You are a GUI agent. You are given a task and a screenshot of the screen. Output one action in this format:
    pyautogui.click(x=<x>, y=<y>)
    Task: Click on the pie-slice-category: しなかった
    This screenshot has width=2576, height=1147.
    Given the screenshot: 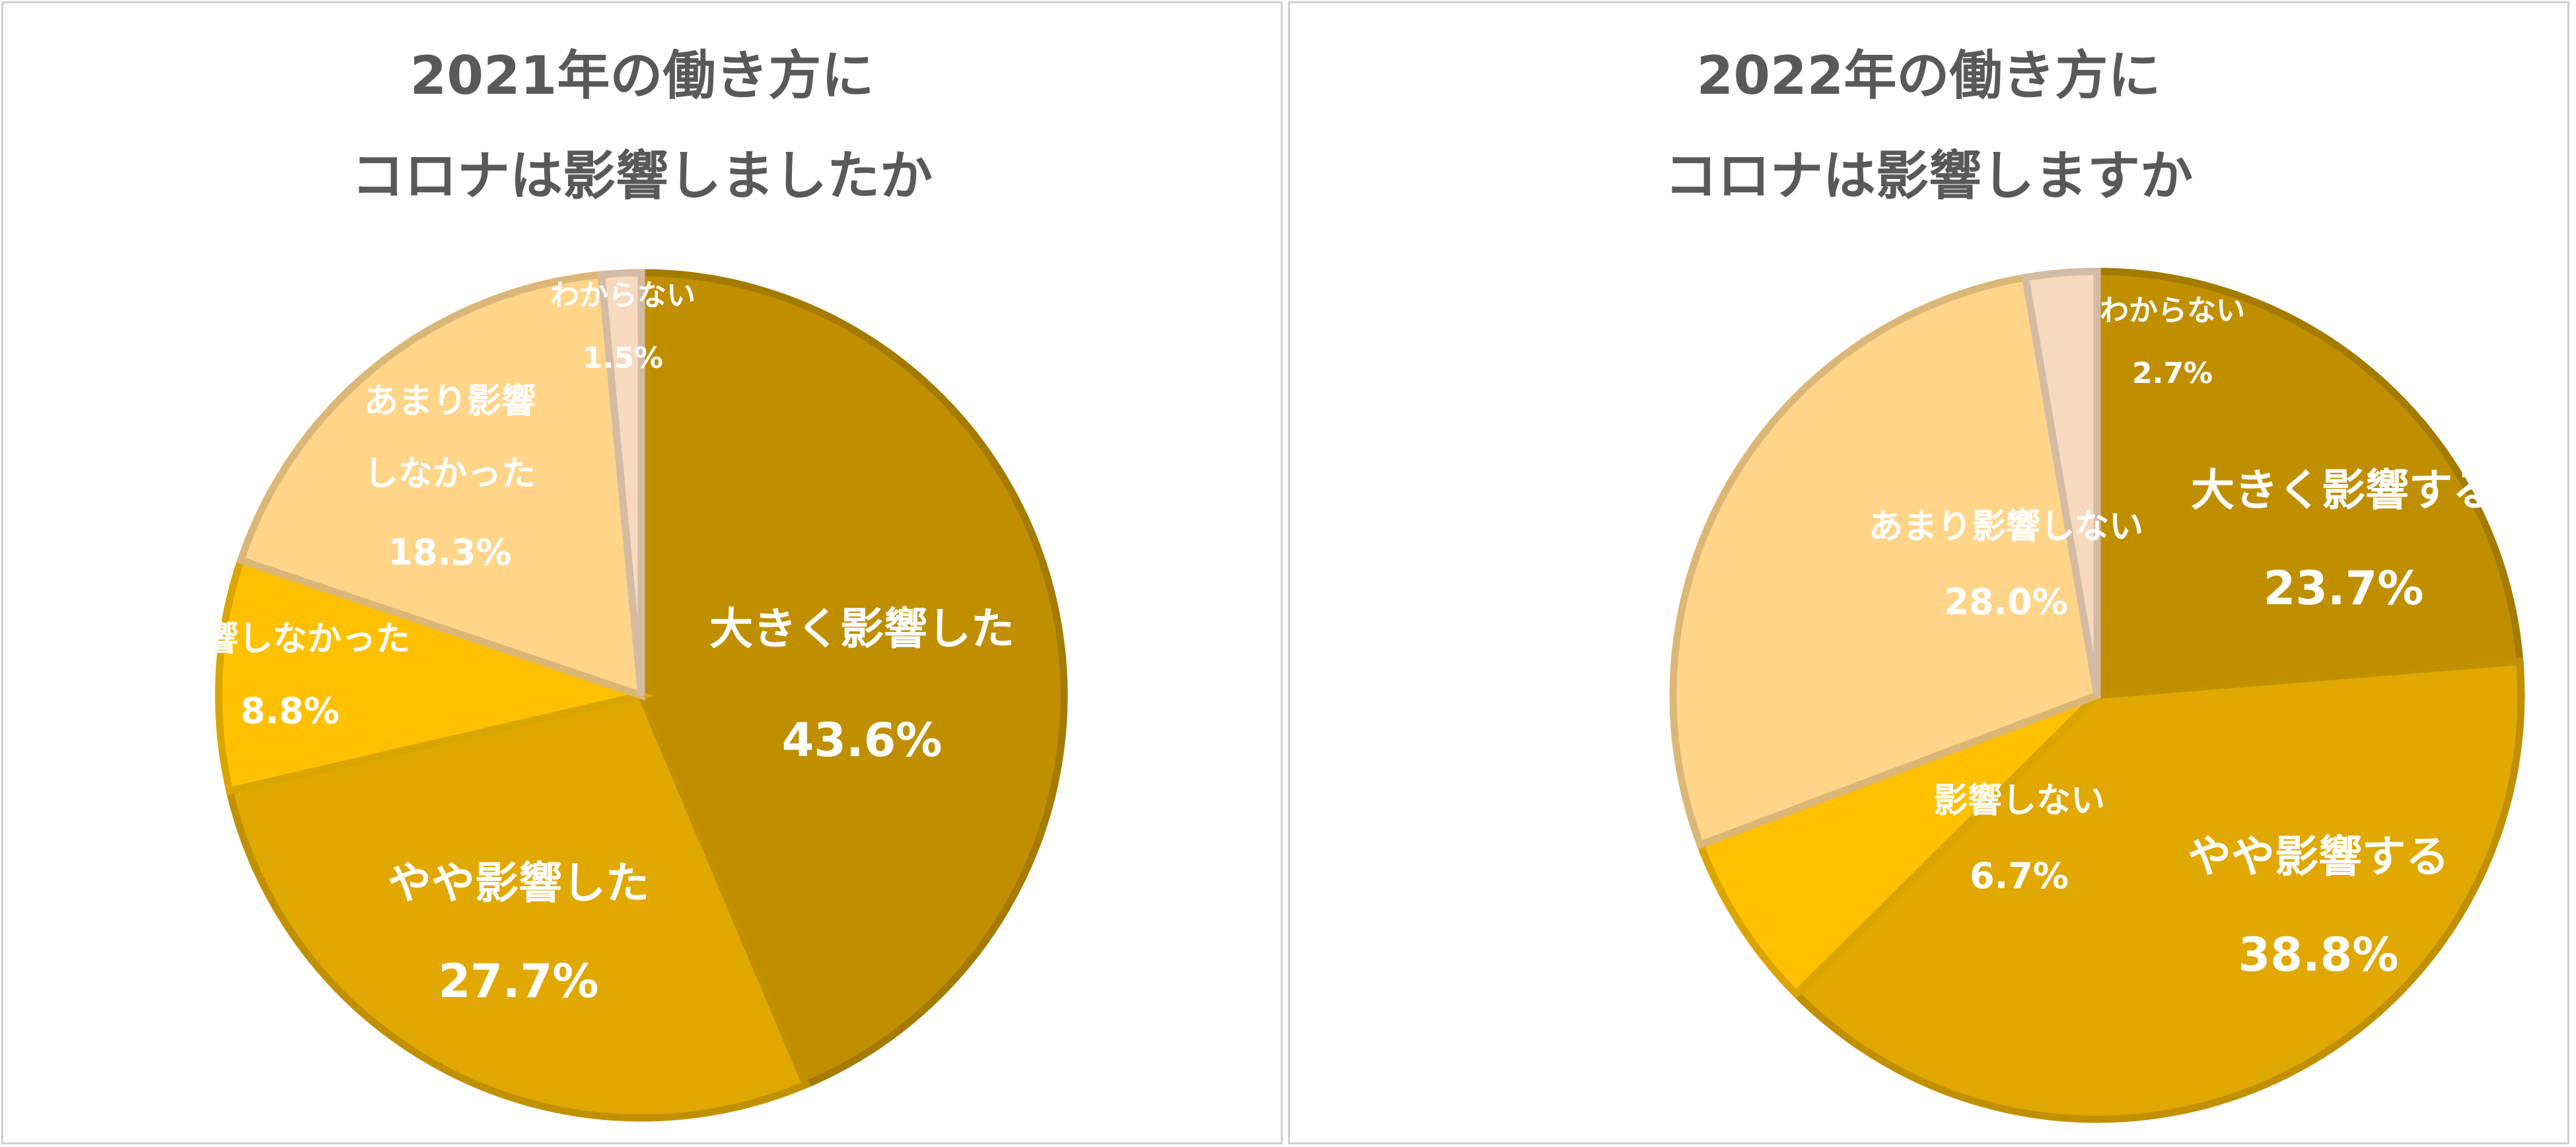 What is the action you would take?
    pyautogui.click(x=450, y=474)
    